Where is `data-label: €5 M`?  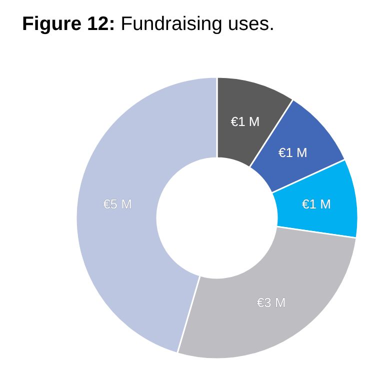 data-label: €5 M is located at coordinates (117, 204).